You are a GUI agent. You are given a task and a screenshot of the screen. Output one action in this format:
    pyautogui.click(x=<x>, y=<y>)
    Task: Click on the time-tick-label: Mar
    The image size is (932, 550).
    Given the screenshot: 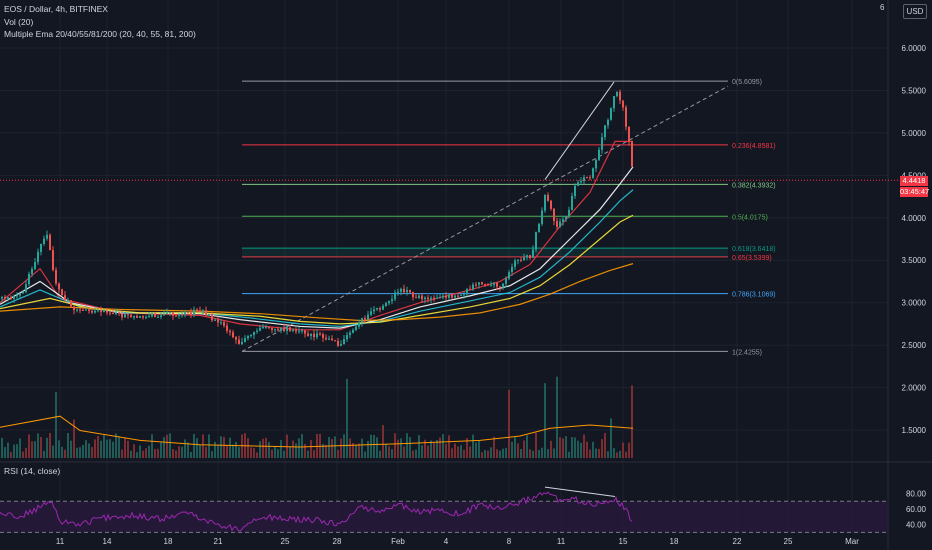 What is the action you would take?
    pyautogui.click(x=852, y=541)
    